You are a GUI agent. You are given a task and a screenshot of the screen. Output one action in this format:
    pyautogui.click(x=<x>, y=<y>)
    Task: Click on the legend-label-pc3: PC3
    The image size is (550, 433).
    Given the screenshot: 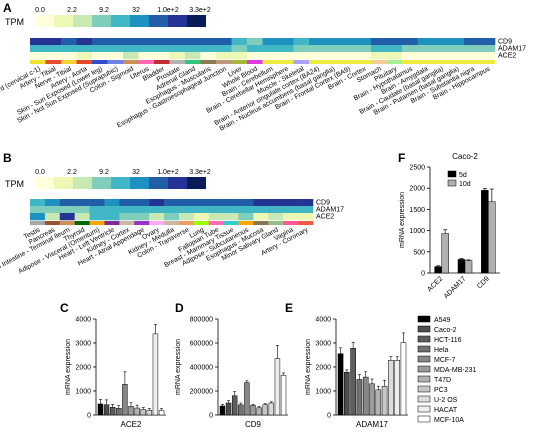 What is the action you would take?
    pyautogui.click(x=441, y=390)
    